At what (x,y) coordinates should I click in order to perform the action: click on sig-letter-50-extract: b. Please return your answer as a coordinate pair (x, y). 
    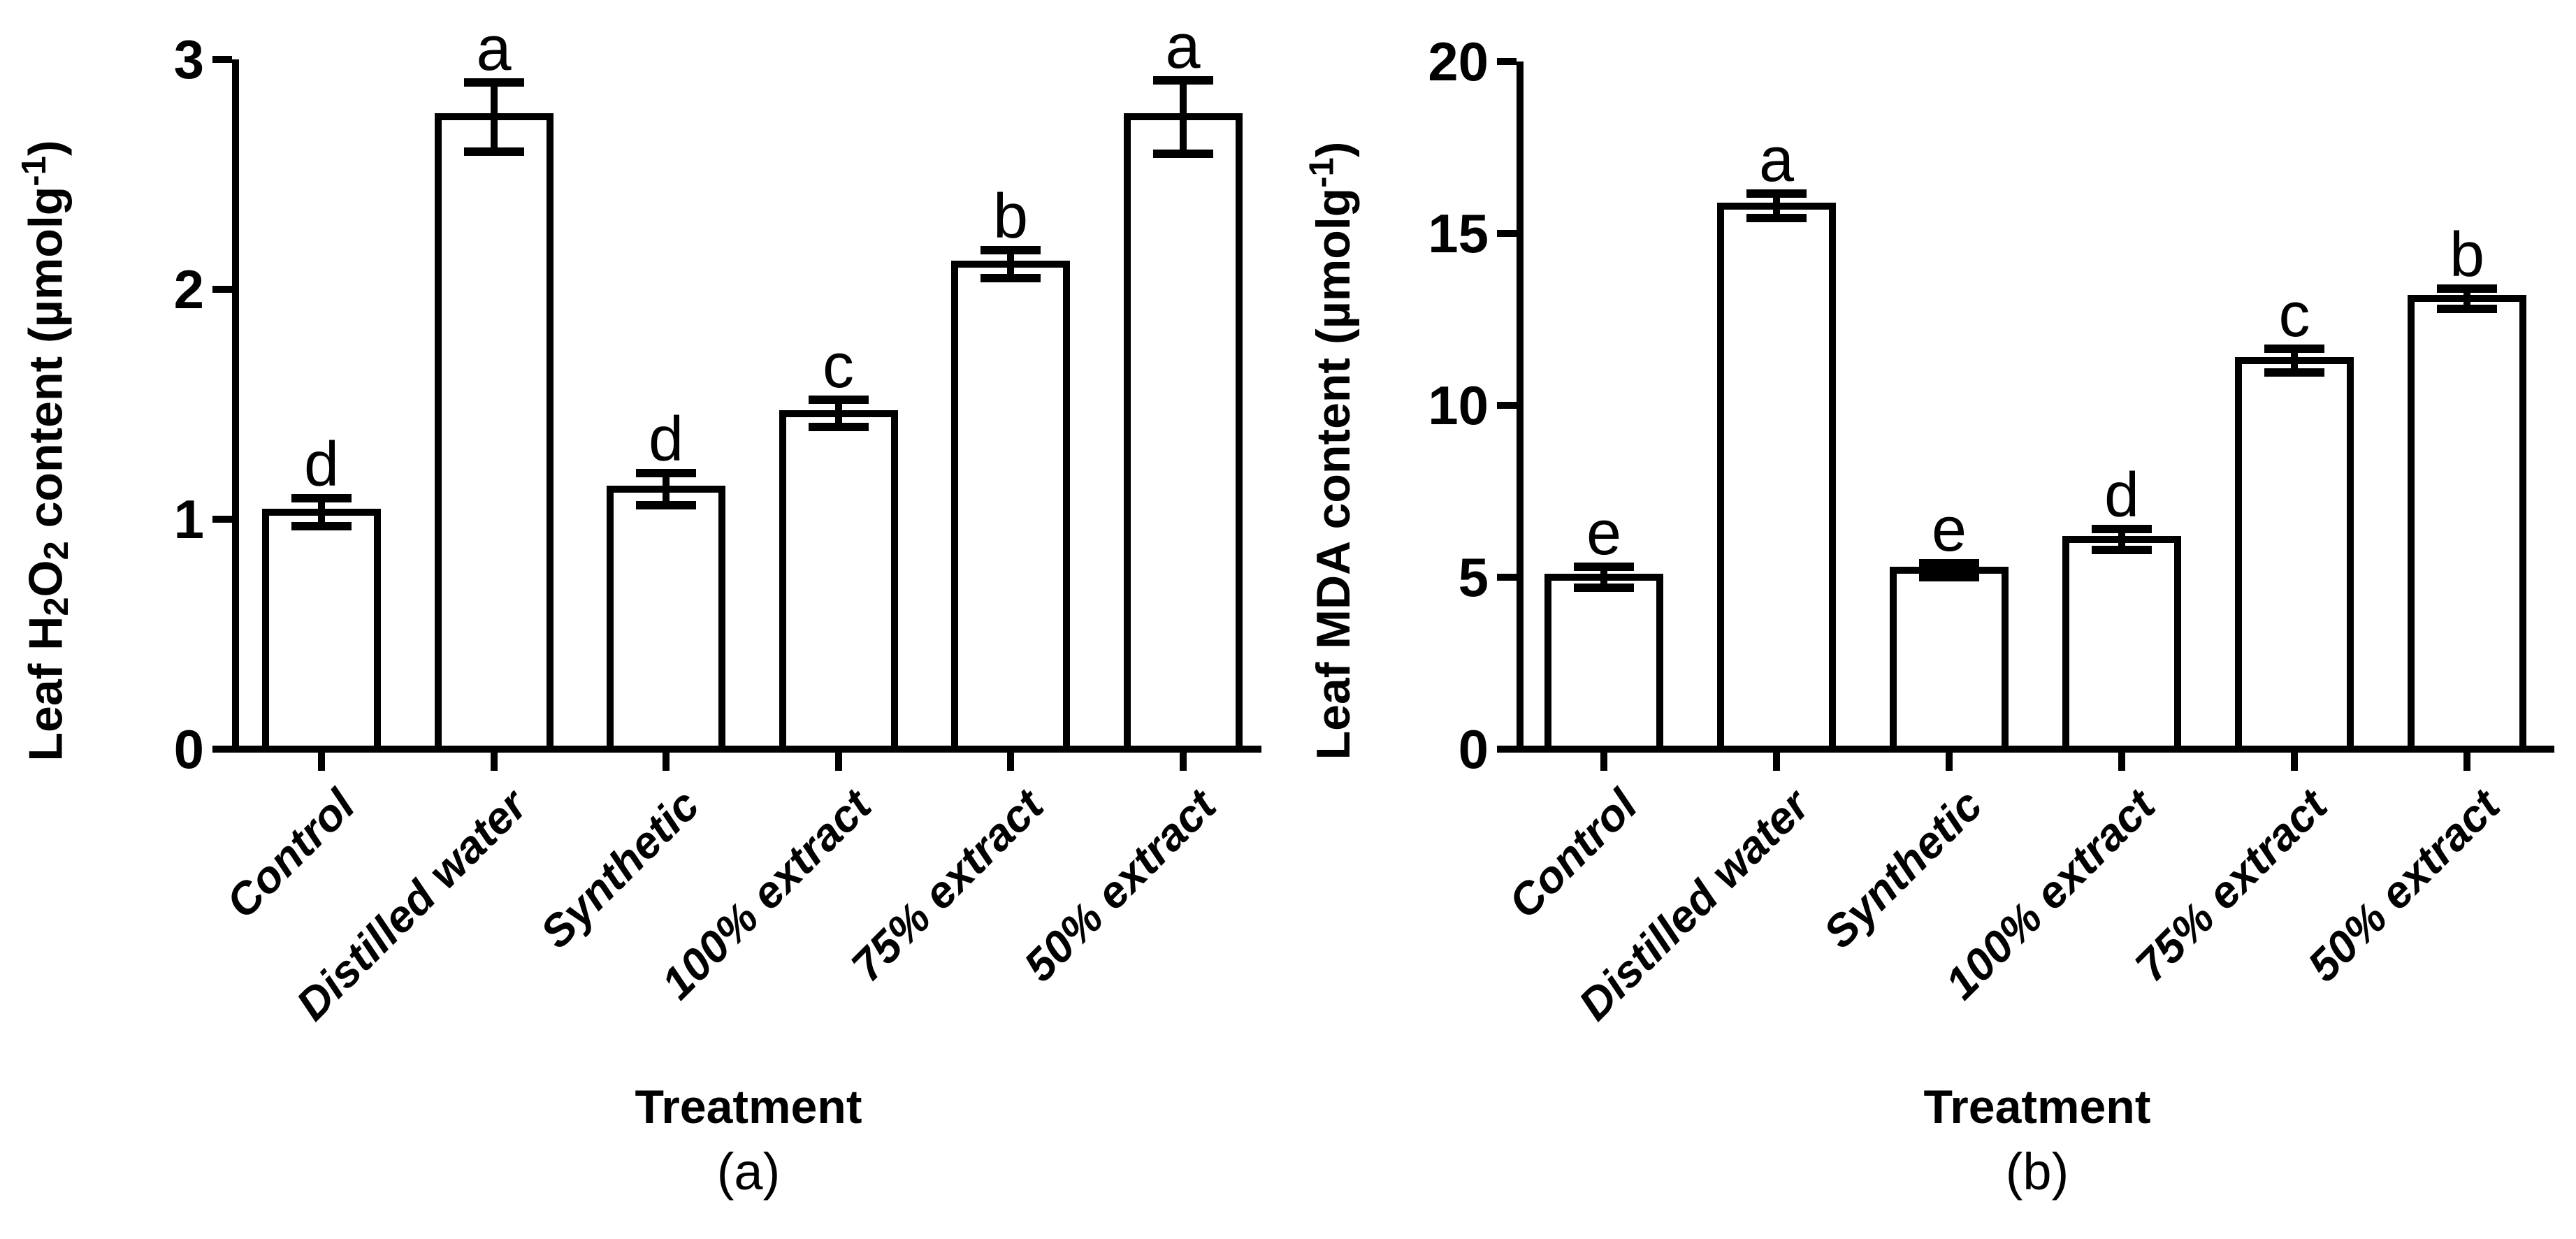
    Looking at the image, I should click on (2467, 255).